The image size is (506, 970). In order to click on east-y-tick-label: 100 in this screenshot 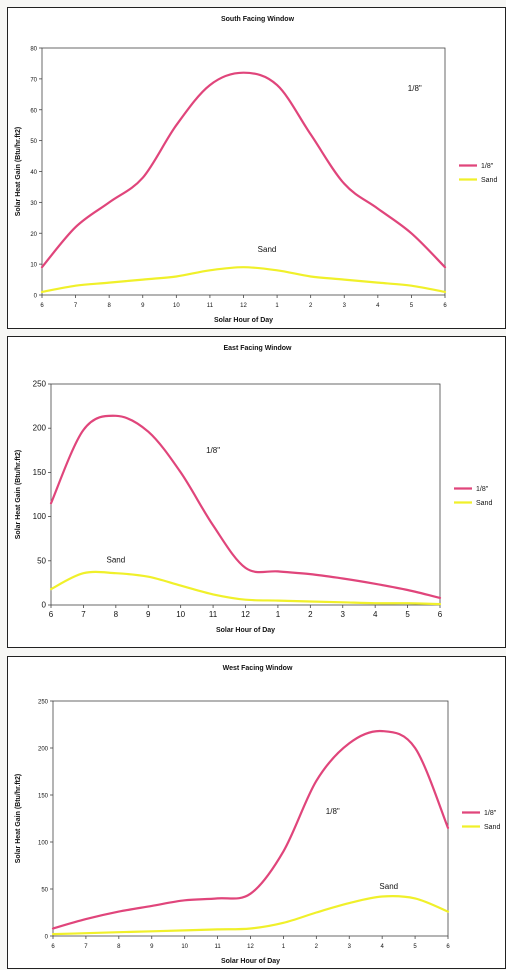, I will do `click(40, 516)`.